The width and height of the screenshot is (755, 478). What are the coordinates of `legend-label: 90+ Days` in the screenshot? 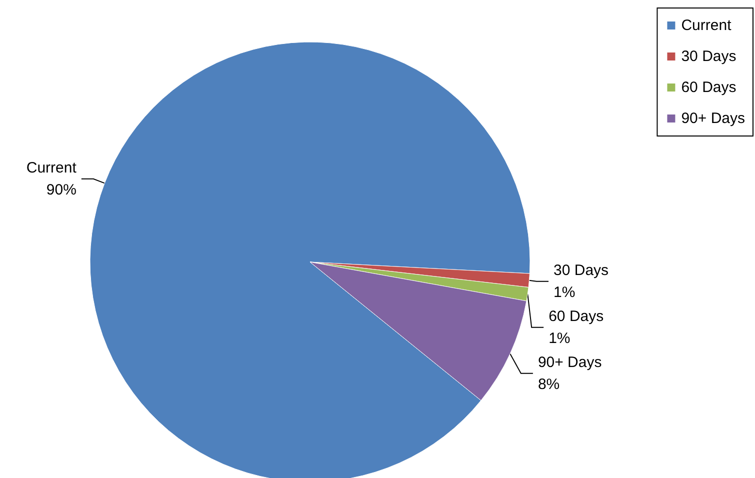 It's located at (713, 118).